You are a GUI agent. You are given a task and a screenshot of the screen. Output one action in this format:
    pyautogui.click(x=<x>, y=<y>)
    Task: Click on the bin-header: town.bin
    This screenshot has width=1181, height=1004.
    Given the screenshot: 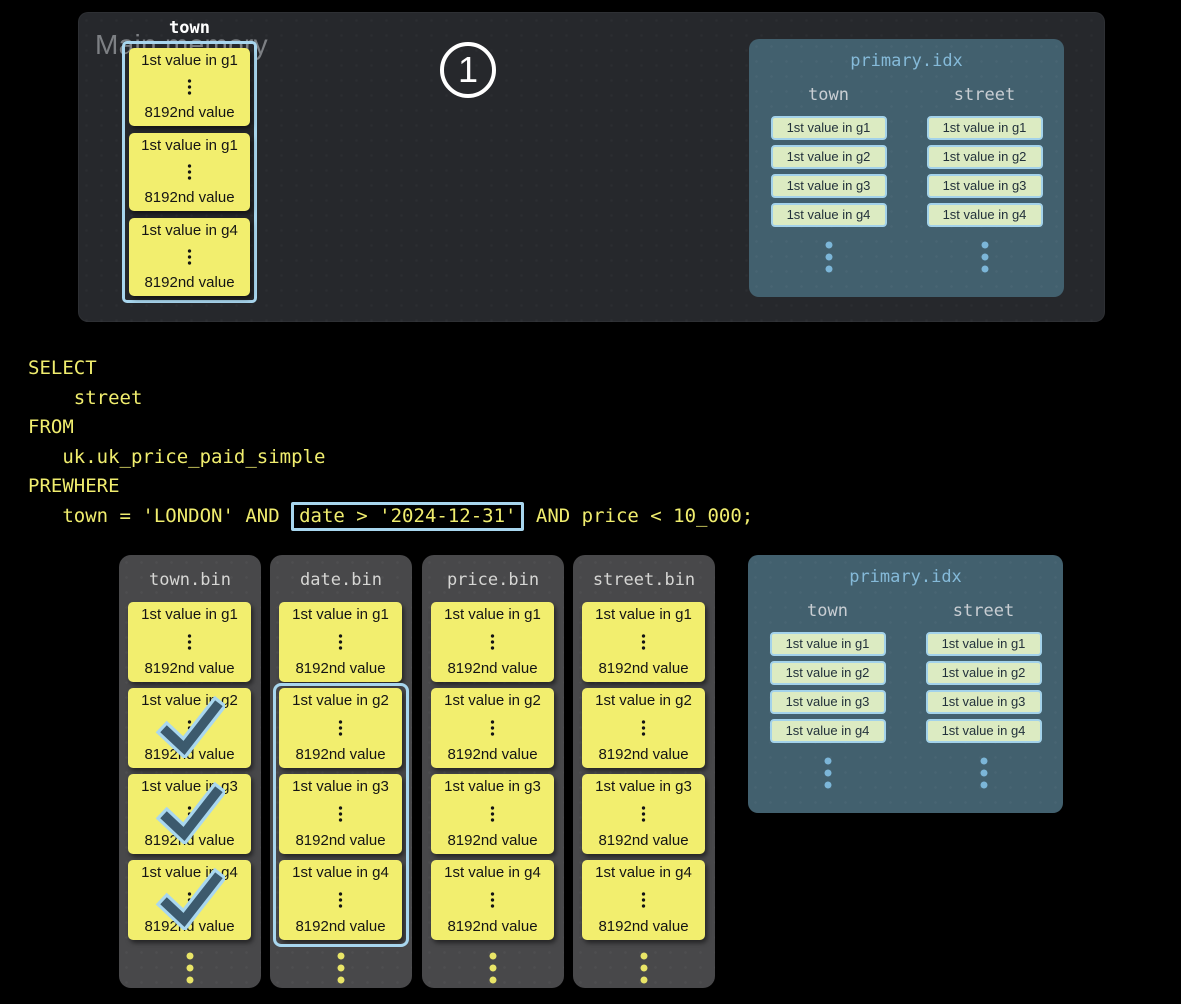 What is the action you would take?
    pyautogui.click(x=190, y=580)
    